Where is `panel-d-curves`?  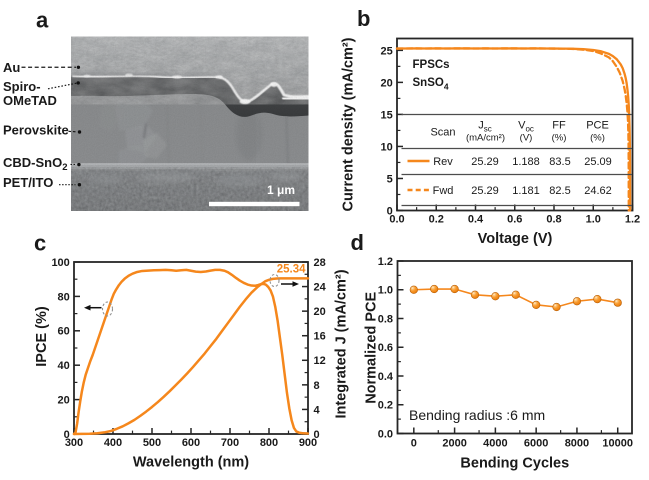
panel-d-curves is located at coordinates (515, 298).